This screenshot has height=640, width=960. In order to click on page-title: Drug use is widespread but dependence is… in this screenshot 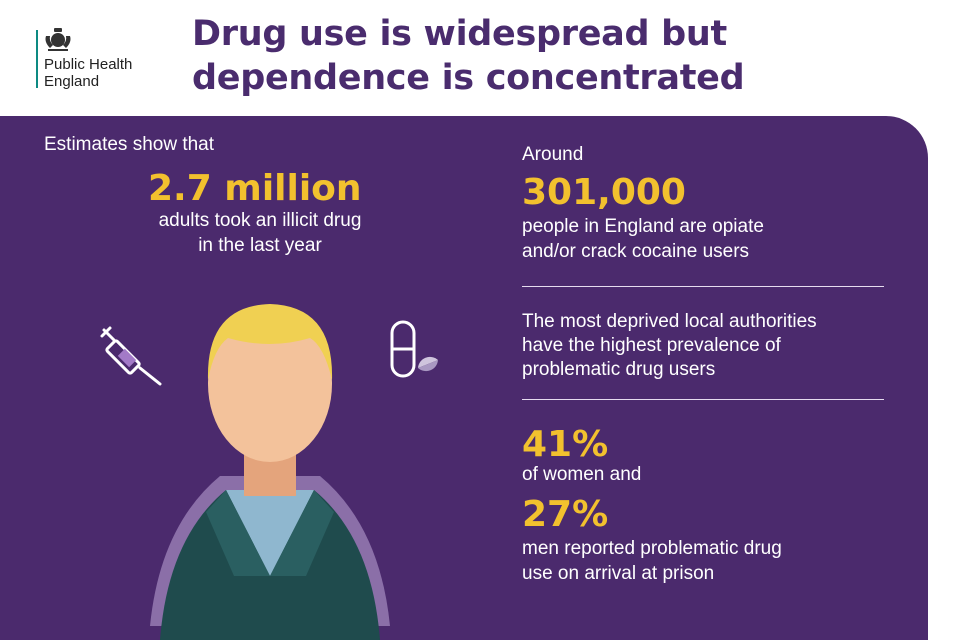, I will do `click(562, 56)`.